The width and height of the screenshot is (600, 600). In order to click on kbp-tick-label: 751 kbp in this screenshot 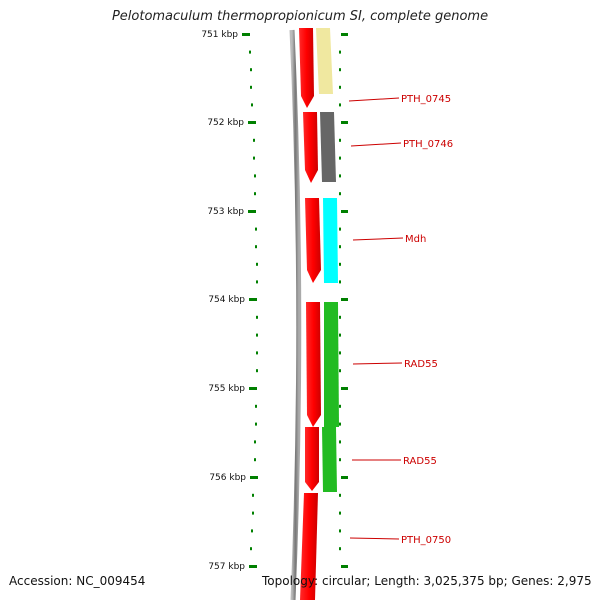, I will do `click(219, 35)`.